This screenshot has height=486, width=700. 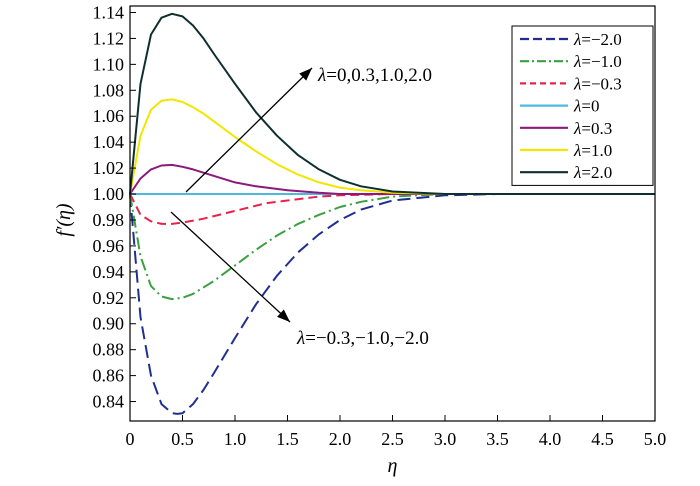 What do you see at coordinates (109, 246) in the screenshot?
I see `y-tick-label: 0.96` at bounding box center [109, 246].